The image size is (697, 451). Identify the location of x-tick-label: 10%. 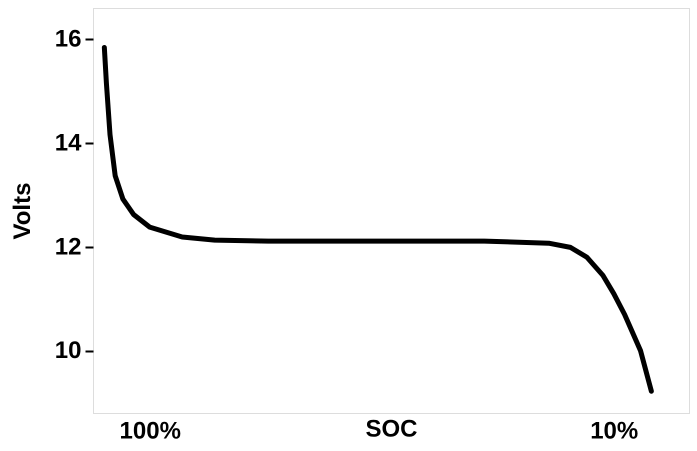
(614, 431).